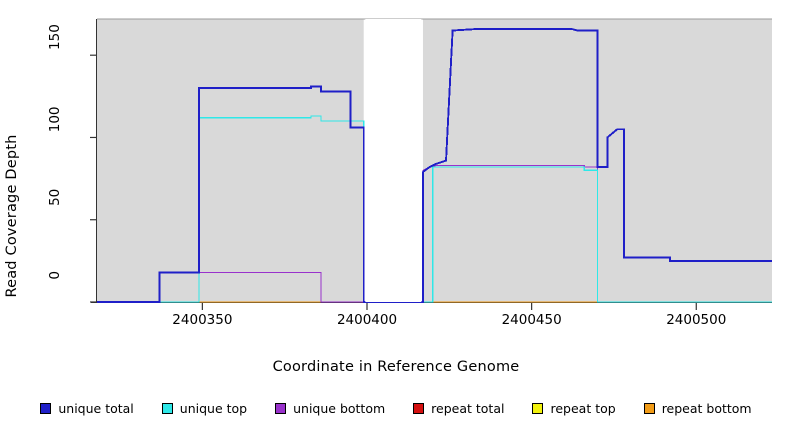 This screenshot has width=792, height=432. Describe the element at coordinates (55, 275) in the screenshot. I see `y-tick-label: 0` at that location.